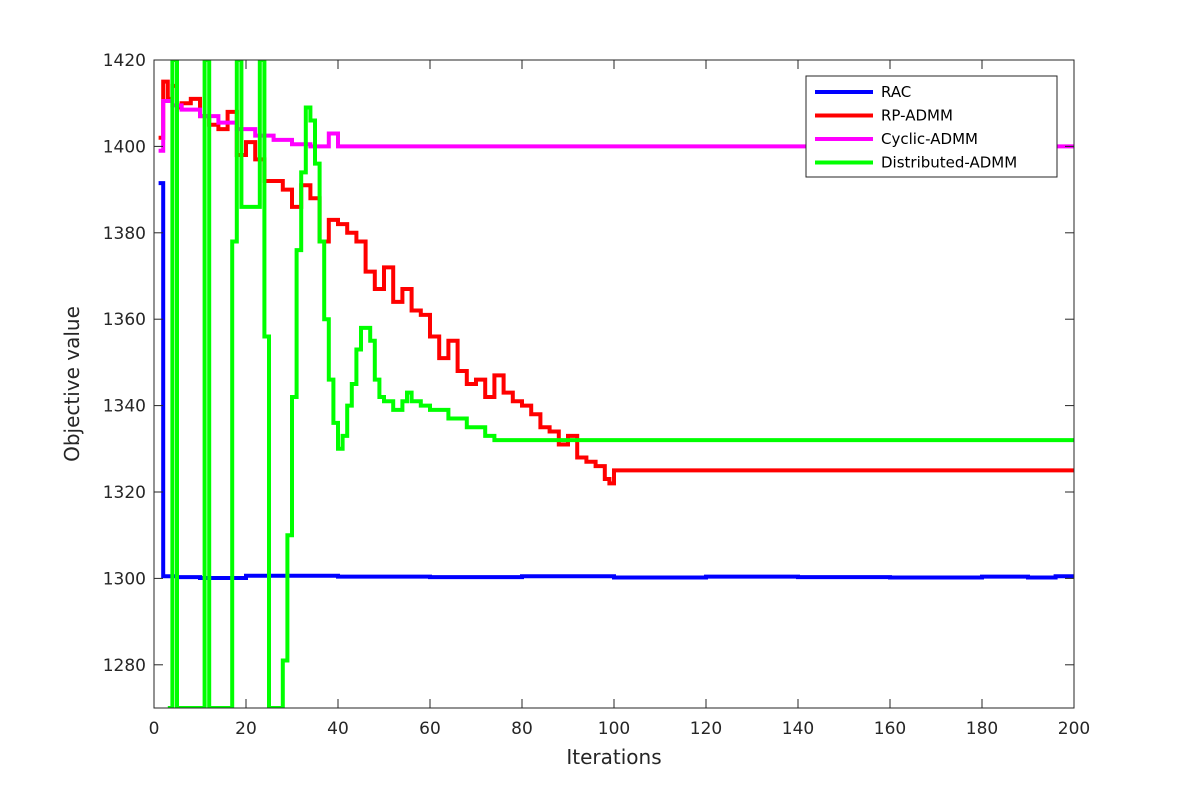 The image size is (1187, 797). I want to click on y-tick-label: 1380, so click(124, 234).